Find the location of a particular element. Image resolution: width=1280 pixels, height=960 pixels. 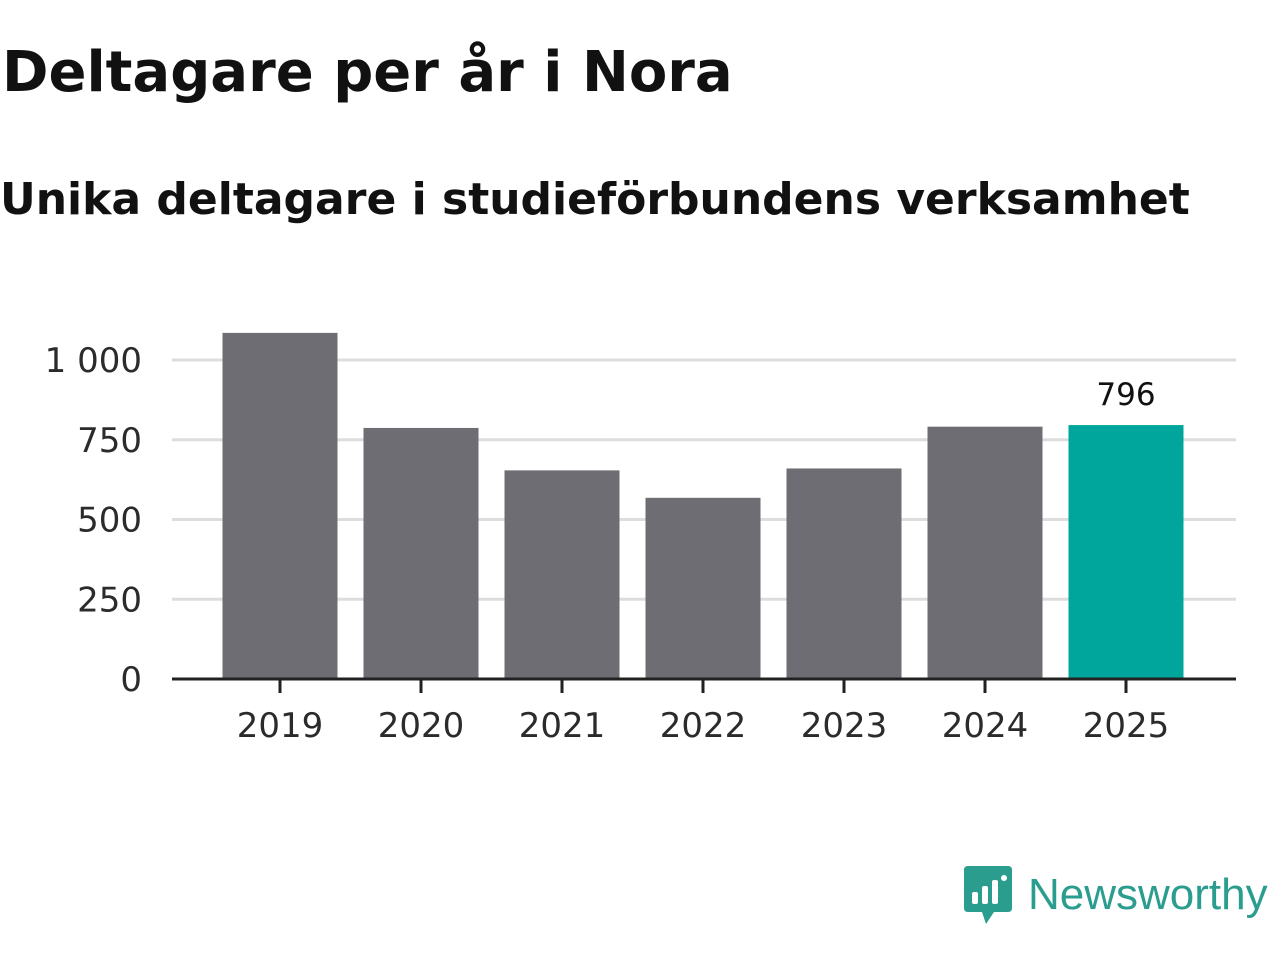

y-tick-label: 1 000 is located at coordinates (93, 361).